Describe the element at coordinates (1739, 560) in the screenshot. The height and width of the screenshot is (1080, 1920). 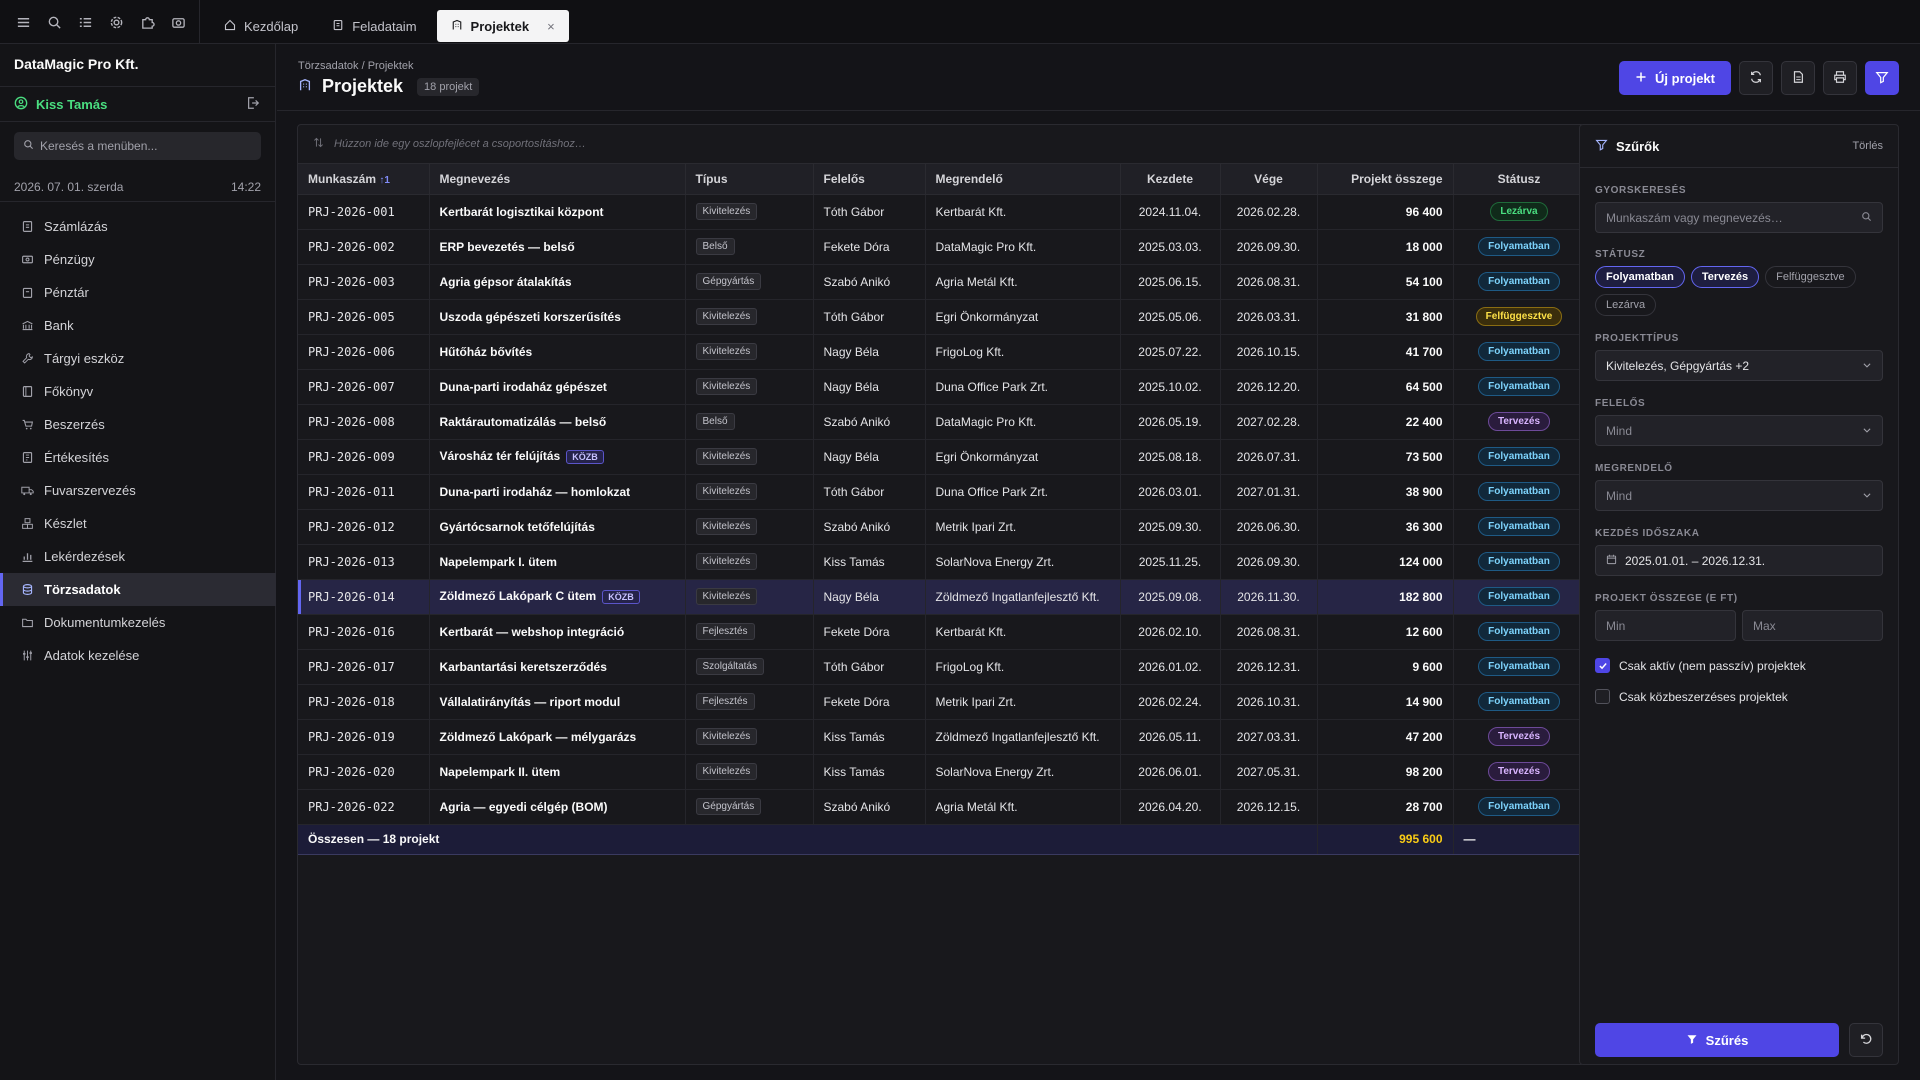
I see `period-input: 2025.01.01. – 2026.12.31.` at that location.